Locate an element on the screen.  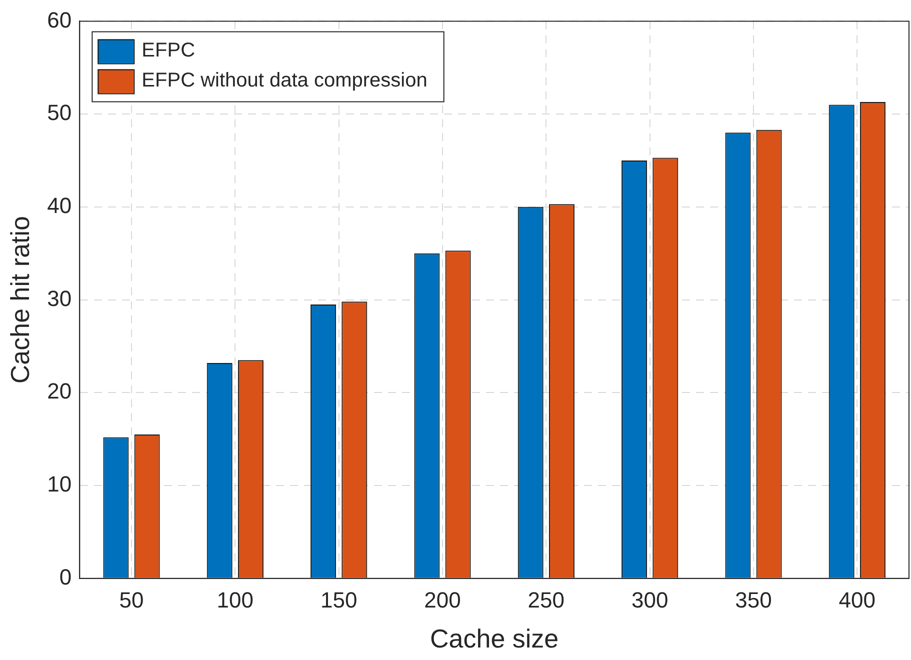
y-tick-label: 50 is located at coordinates (59, 113).